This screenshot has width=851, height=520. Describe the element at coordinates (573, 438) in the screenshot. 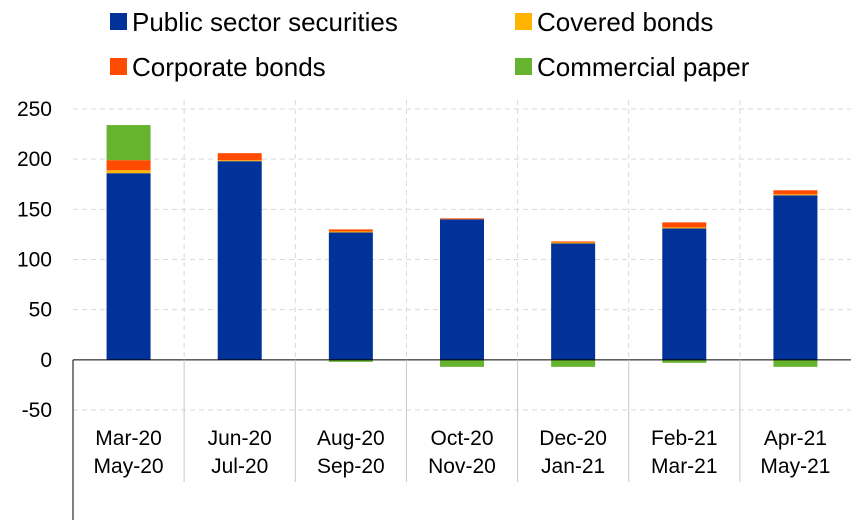

I see `x-tick-label: Dec-20` at that location.